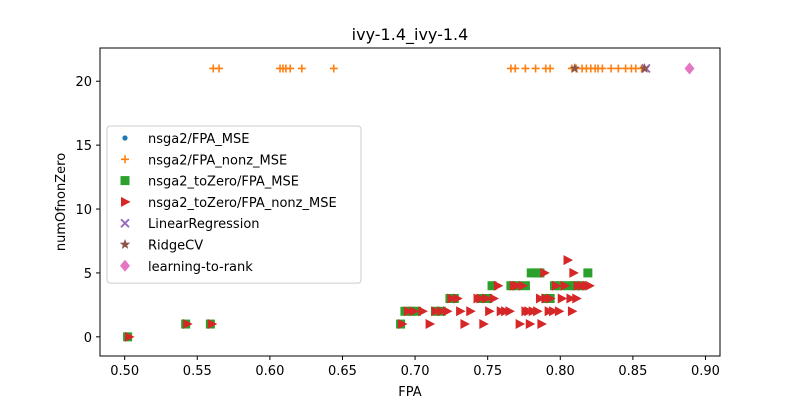 Image resolution: width=800 pixels, height=400 pixels. What do you see at coordinates (223, 182) in the screenshot?
I see `legend-label: nsga2_toZero/FPA_MSE` at bounding box center [223, 182].